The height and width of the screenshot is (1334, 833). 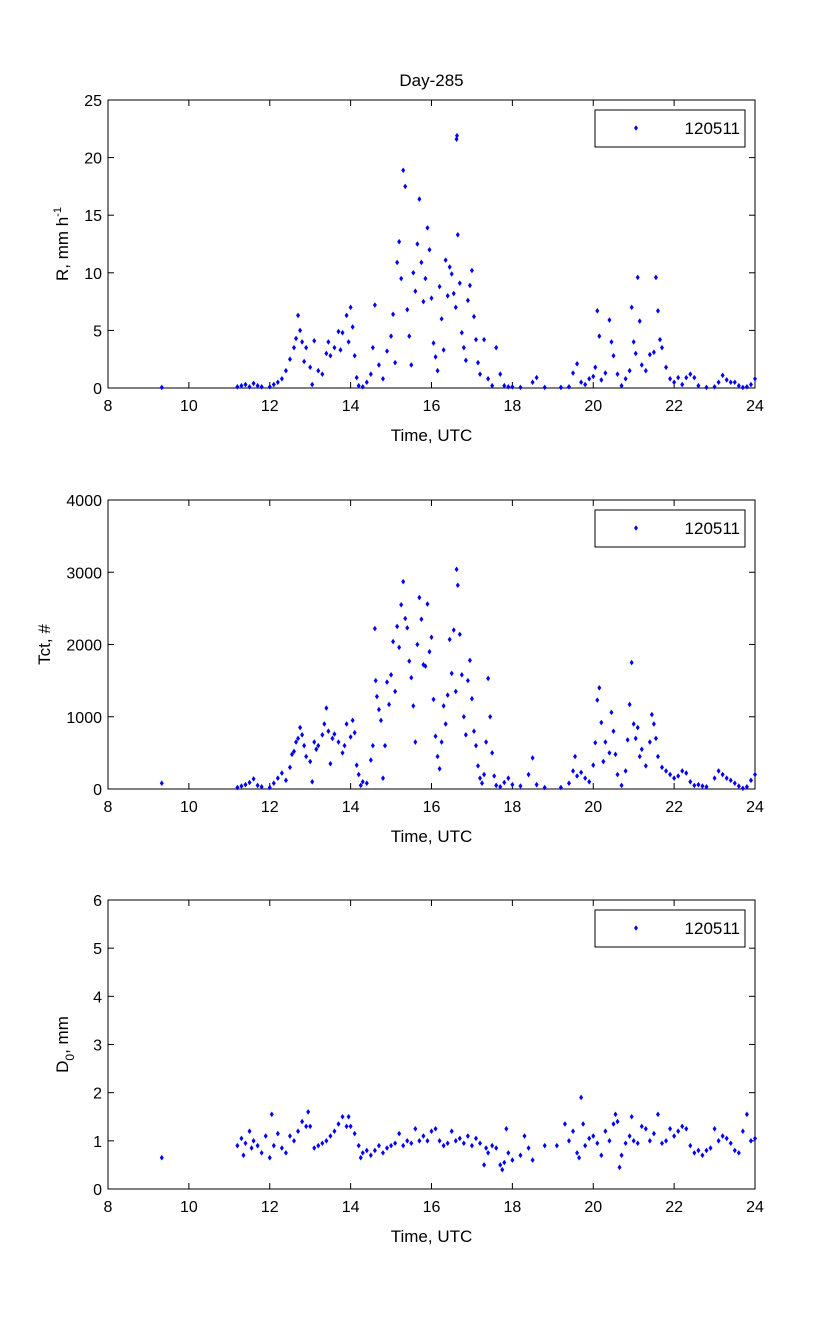 What do you see at coordinates (58, 212) in the screenshot?
I see `y-axis-label-superscript: -1` at bounding box center [58, 212].